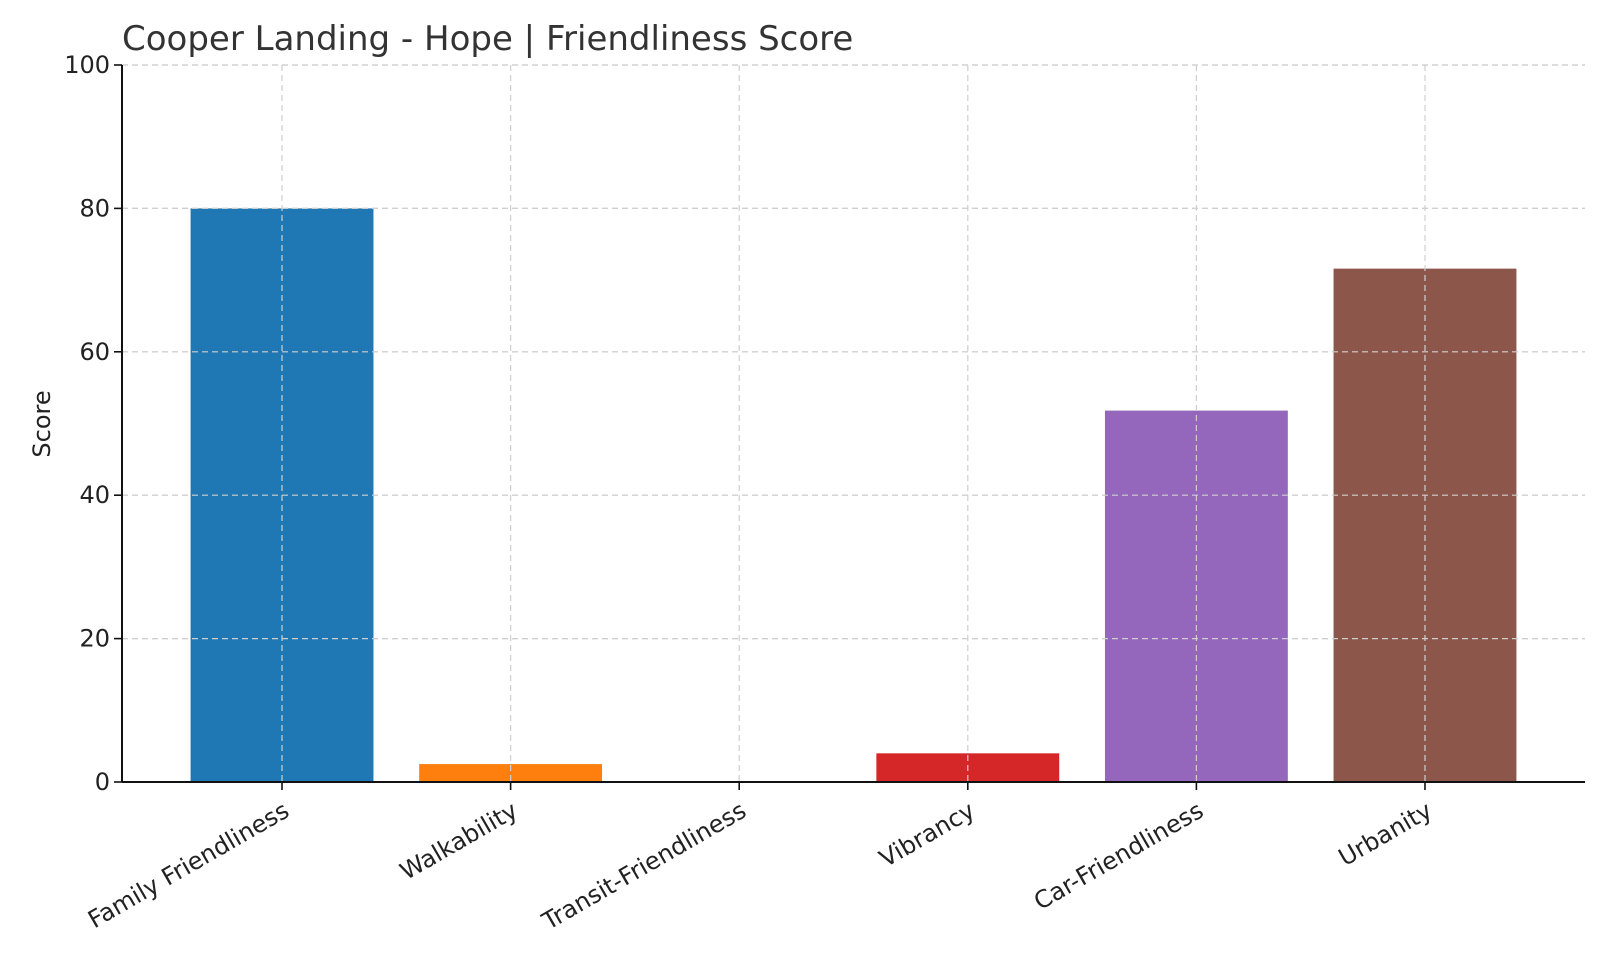 This screenshot has height=960, width=1600. I want to click on x-tick-label: Walkability, so click(458, 841).